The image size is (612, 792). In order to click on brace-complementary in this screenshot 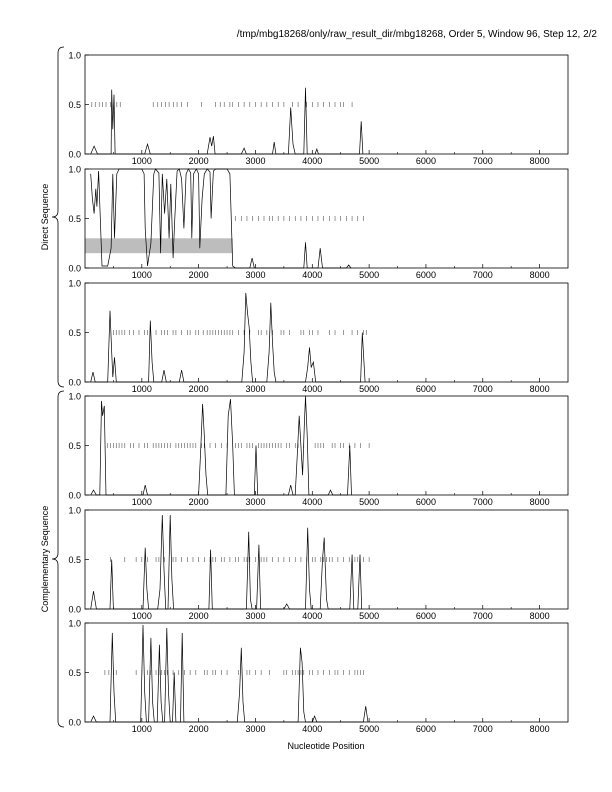, I will do `click(58, 559)`.